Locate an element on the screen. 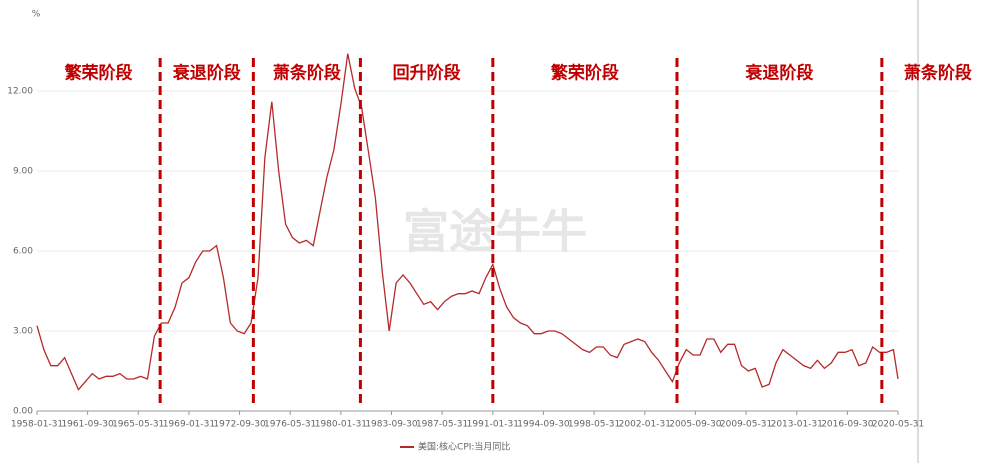 The image size is (988, 467). legend-label: 美国:核心CPI:当月同比 is located at coordinates (464, 447).